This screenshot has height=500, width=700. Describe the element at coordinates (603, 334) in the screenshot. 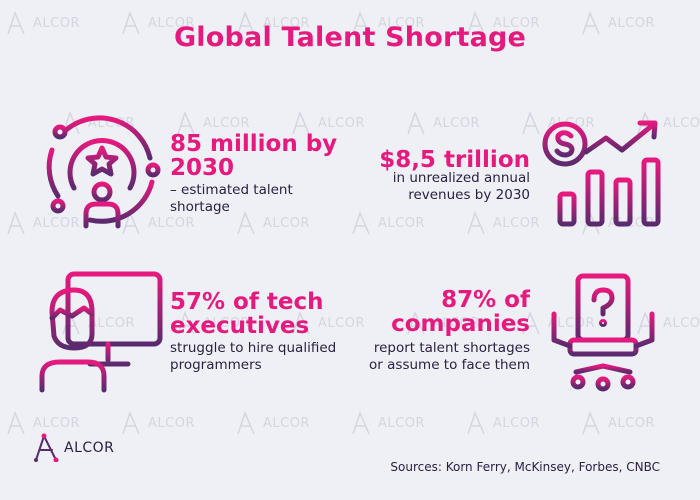

I see `empty-chair-question-icon` at that location.